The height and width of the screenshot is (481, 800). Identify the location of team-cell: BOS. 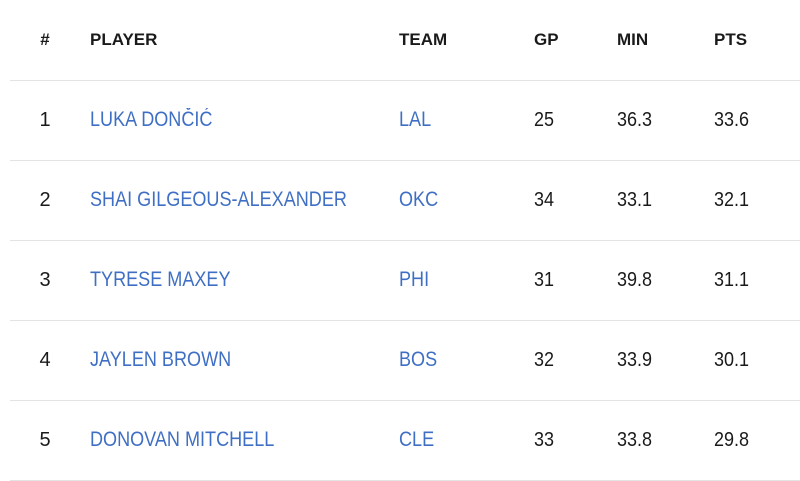
(454, 360).